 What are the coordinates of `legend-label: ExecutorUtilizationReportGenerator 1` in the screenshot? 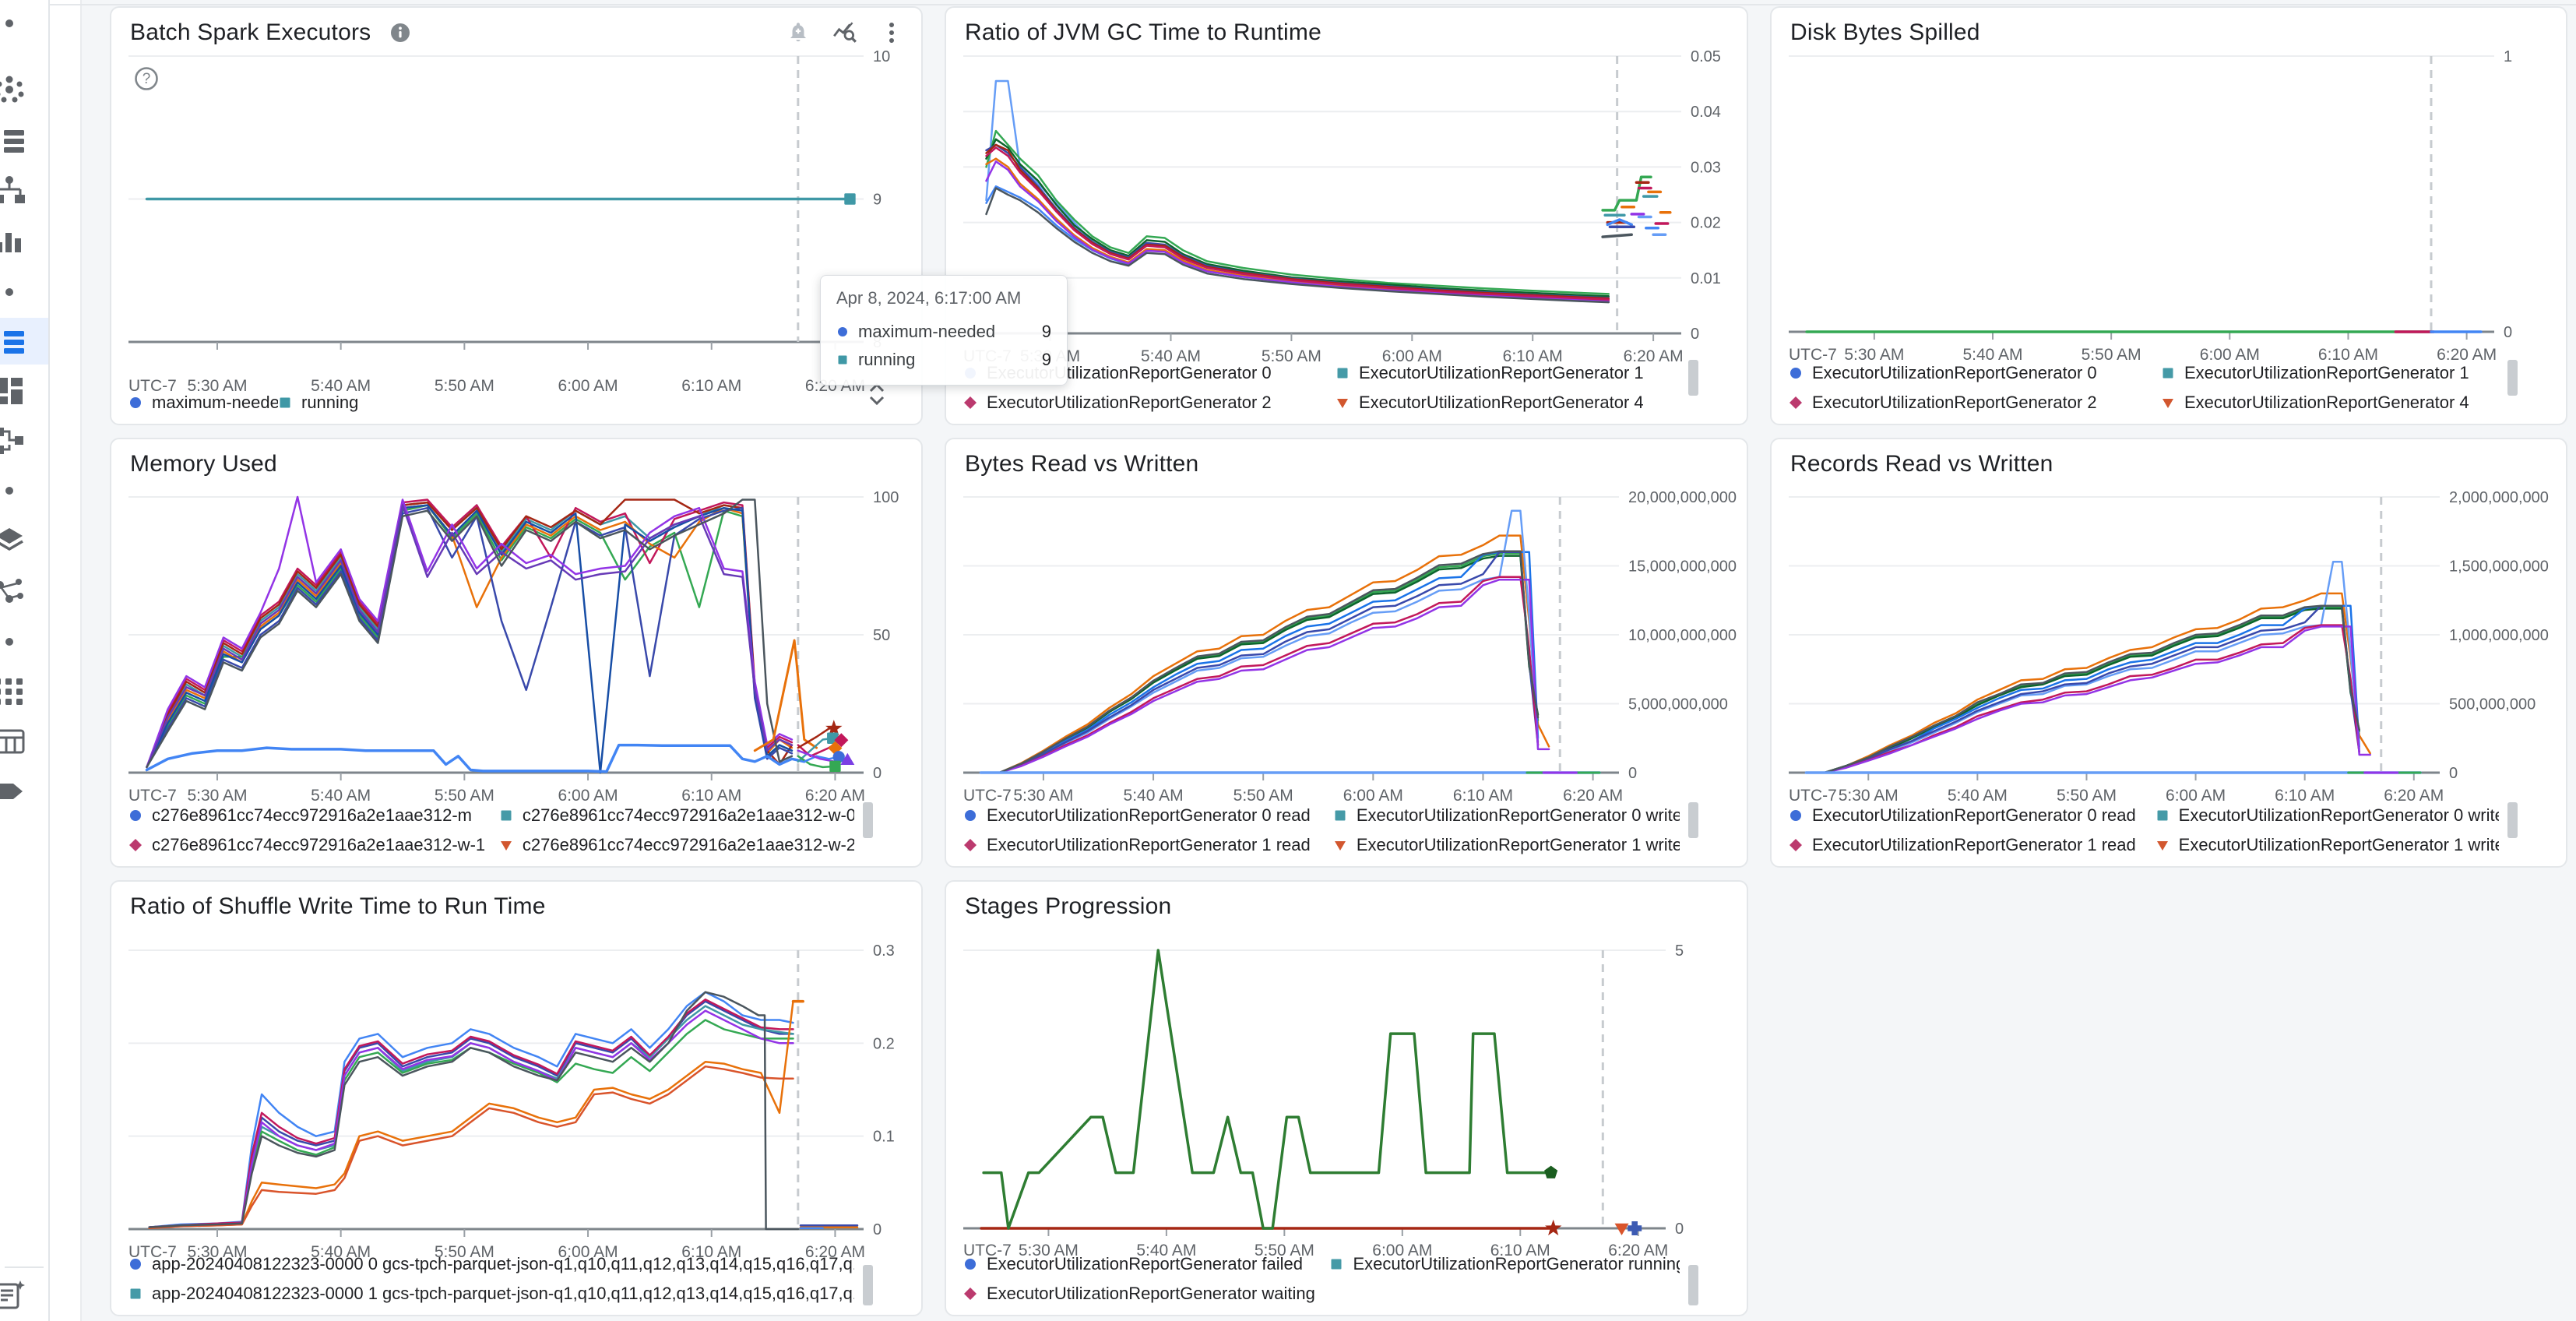 It's located at (2326, 372).